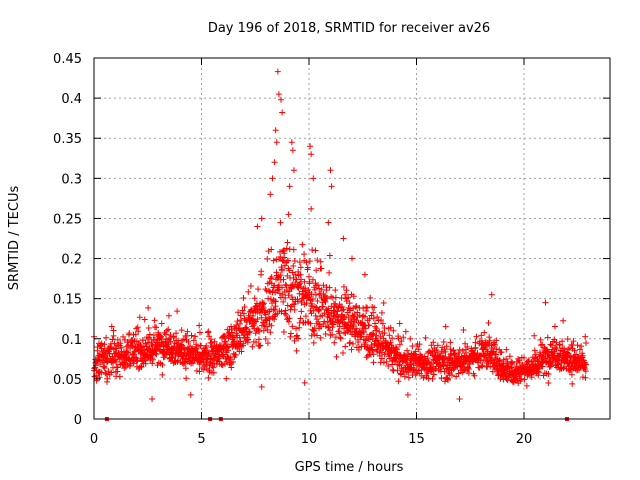 The image size is (640, 480). What do you see at coordinates (67, 380) in the screenshot?
I see `y-tick-label: 0.05` at bounding box center [67, 380].